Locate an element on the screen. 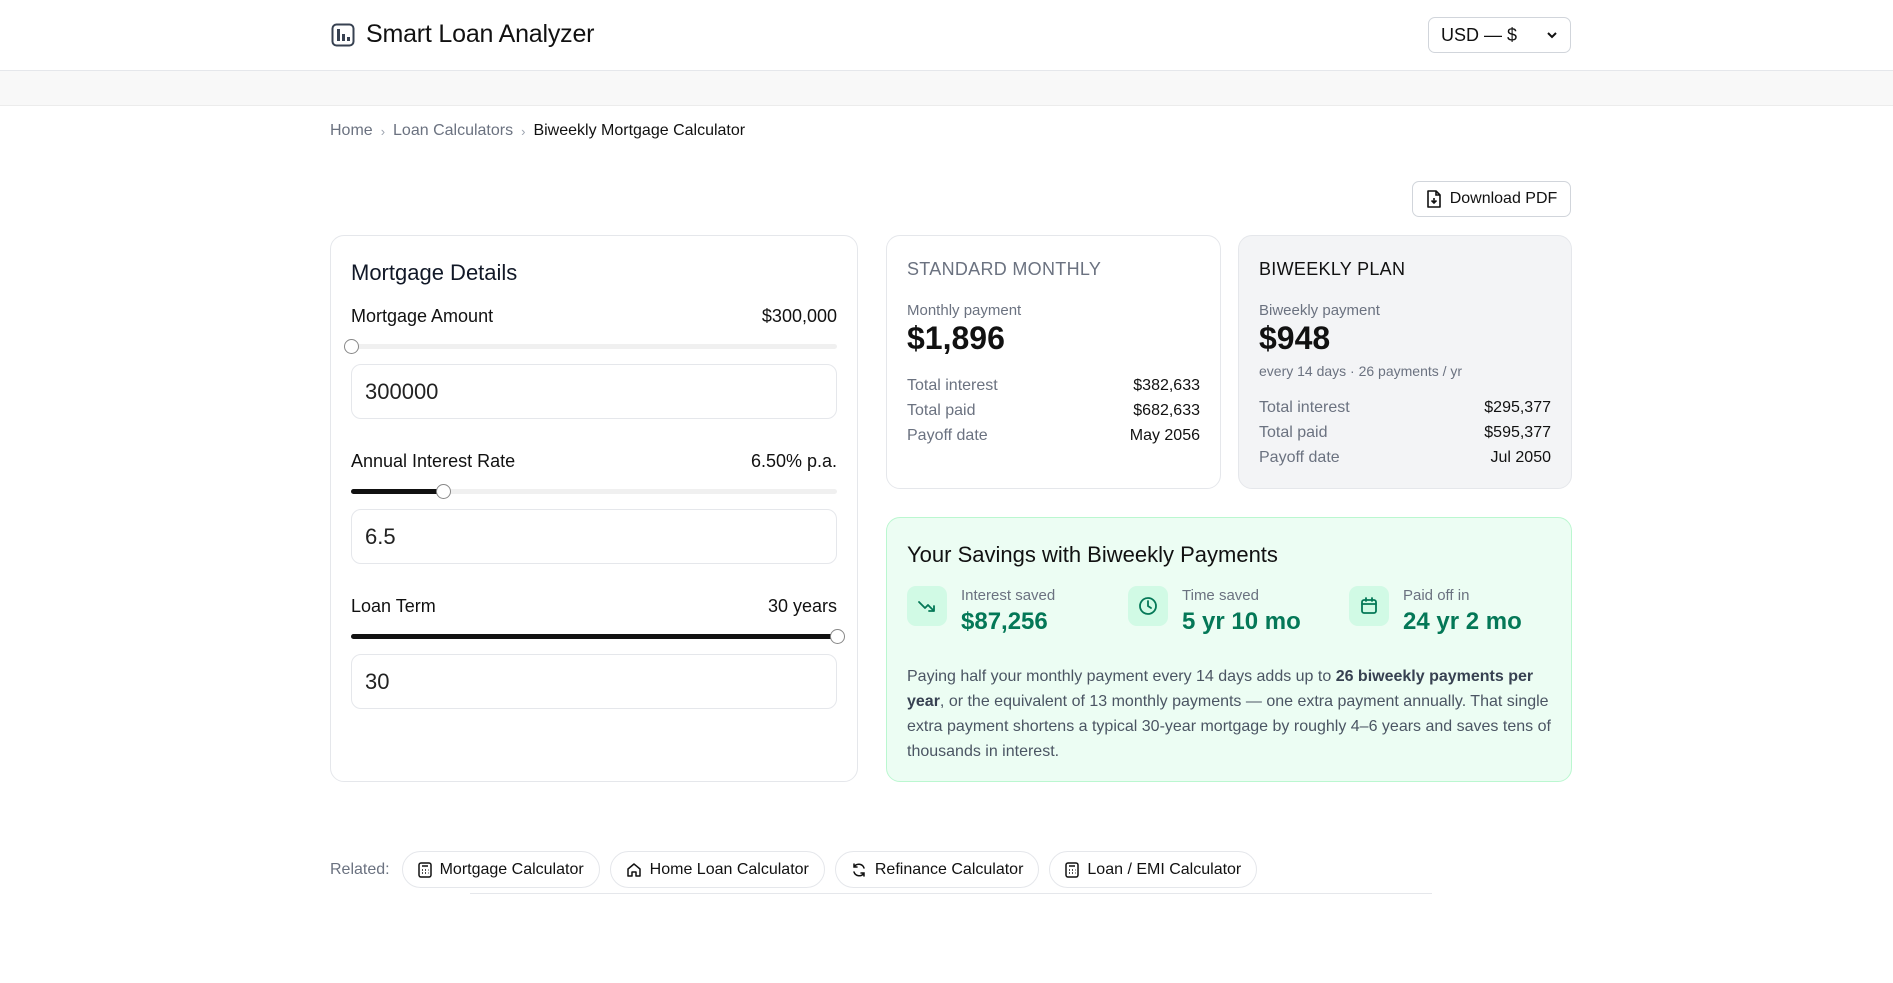  time-saved-metric: Time saved 5 yr 10 mo is located at coordinates (1214, 611).